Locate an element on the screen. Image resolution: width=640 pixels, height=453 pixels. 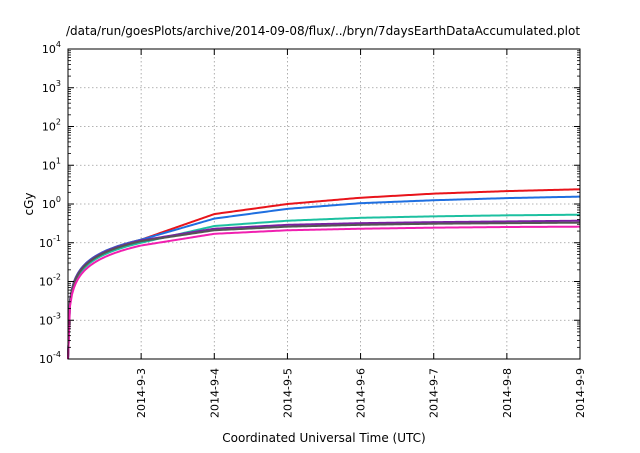
y-tick-label: 10² is located at coordinates (51, 126).